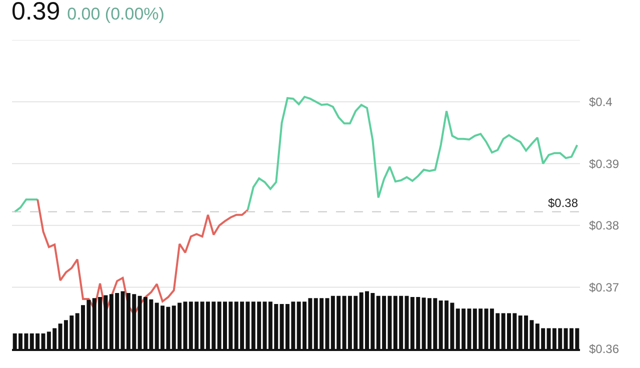 This screenshot has width=640, height=368. Describe the element at coordinates (115, 14) in the screenshot. I see `chart-subtitle: 0.00 (0.00%)` at that location.